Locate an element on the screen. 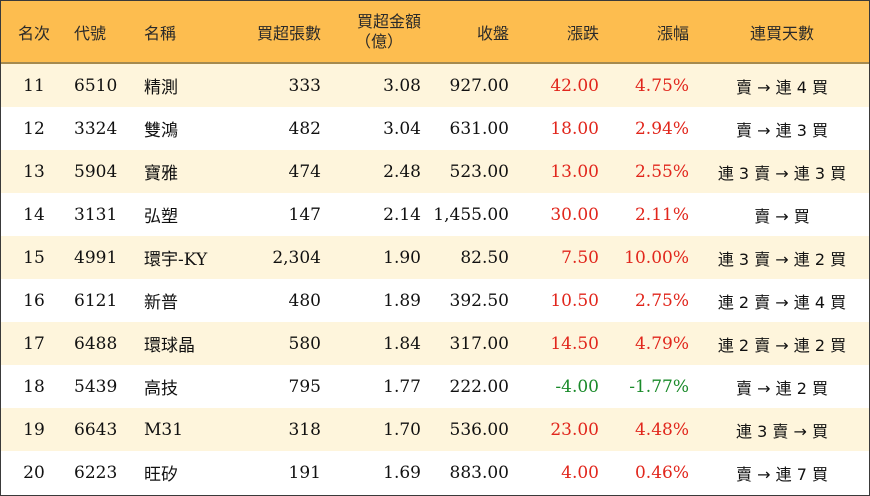 Image resolution: width=870 pixels, height=496 pixels. header-buy-volume: 買超張數 is located at coordinates (288, 33).